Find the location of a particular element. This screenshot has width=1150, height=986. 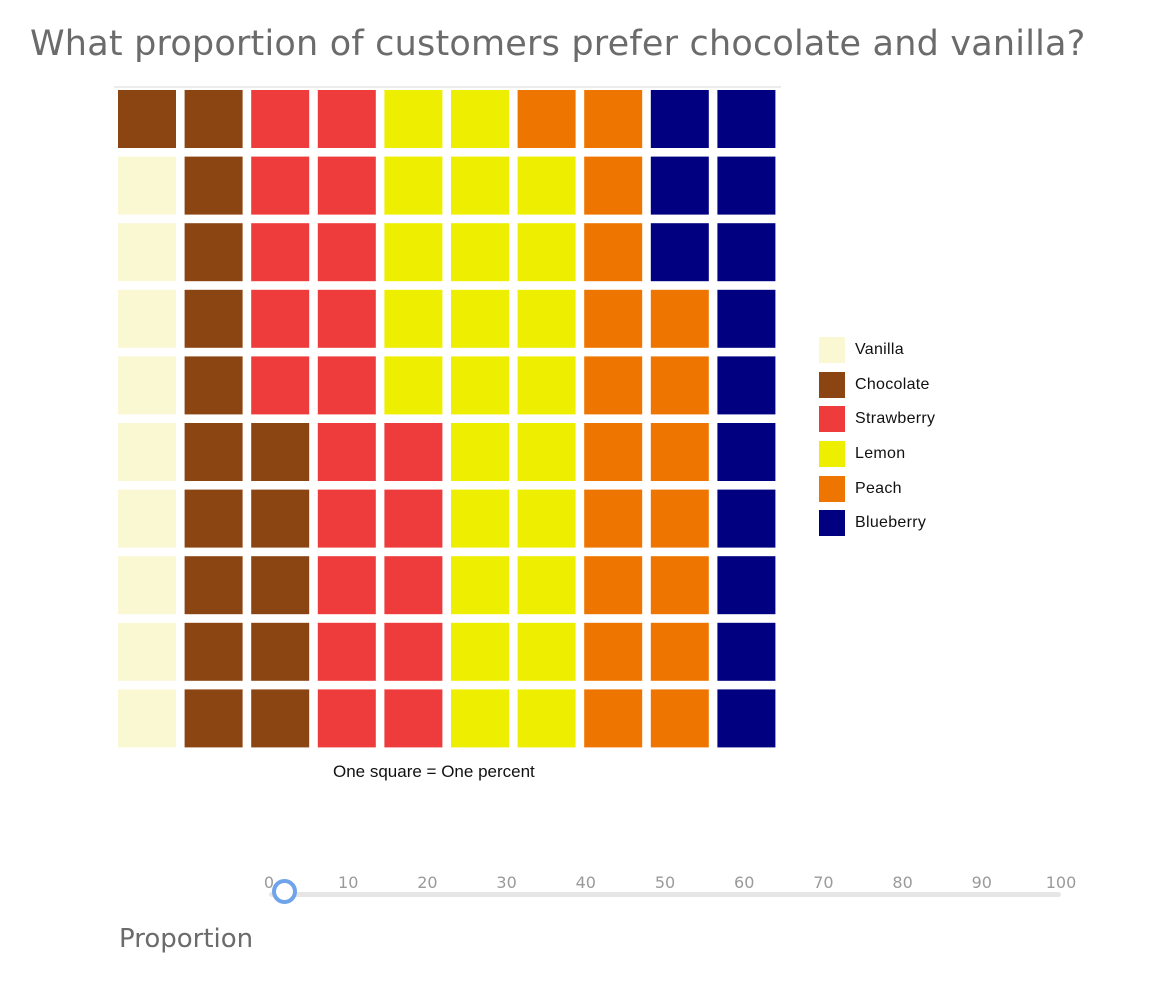

legend-item-chocolate: Chocolate is located at coordinates (877, 385).